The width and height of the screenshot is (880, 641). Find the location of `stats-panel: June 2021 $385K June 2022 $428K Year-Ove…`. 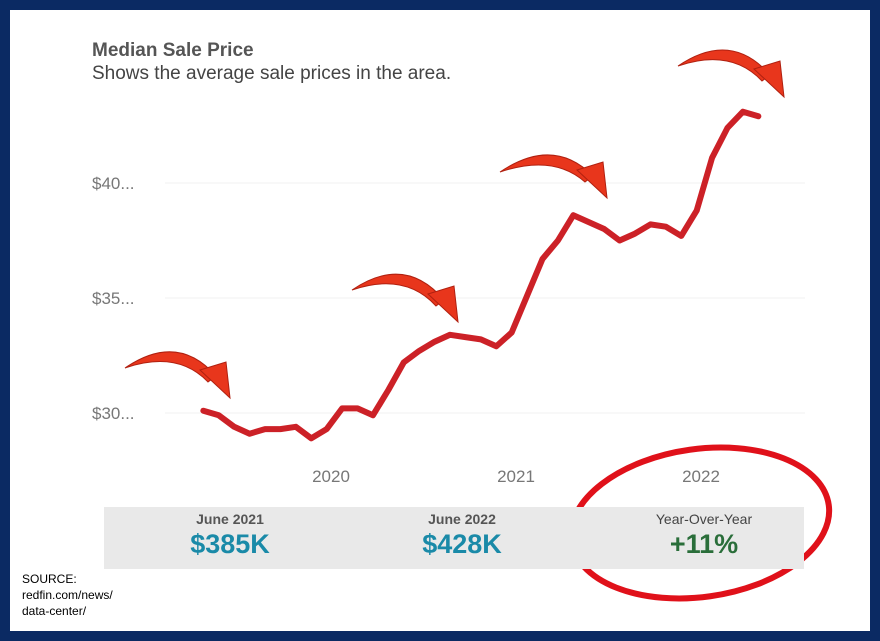

stats-panel: June 2021 $385K June 2022 $428K Year-Ove… is located at coordinates (454, 538).